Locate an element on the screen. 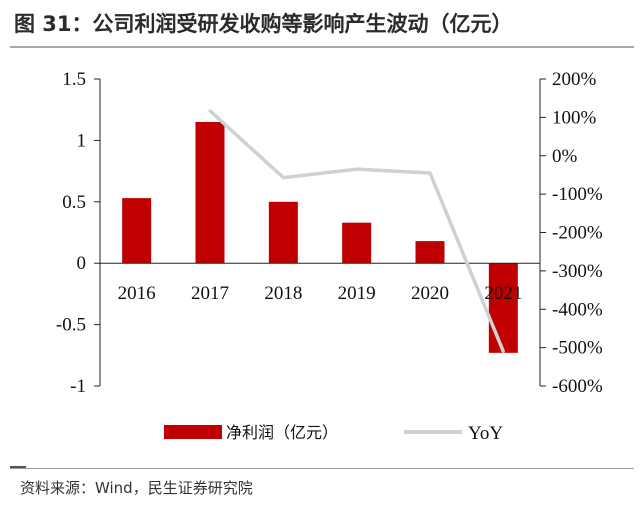  footer-divider is located at coordinates (322, 468).